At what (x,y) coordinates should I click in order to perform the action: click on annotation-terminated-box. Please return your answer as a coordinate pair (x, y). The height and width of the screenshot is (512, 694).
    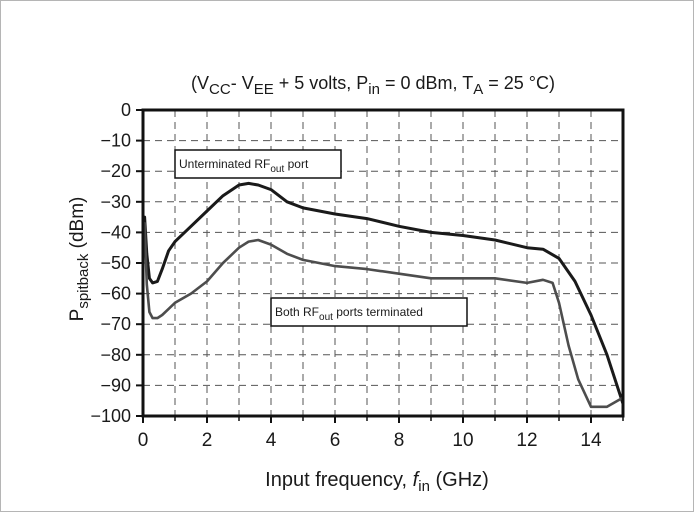
    Looking at the image, I should click on (369, 312).